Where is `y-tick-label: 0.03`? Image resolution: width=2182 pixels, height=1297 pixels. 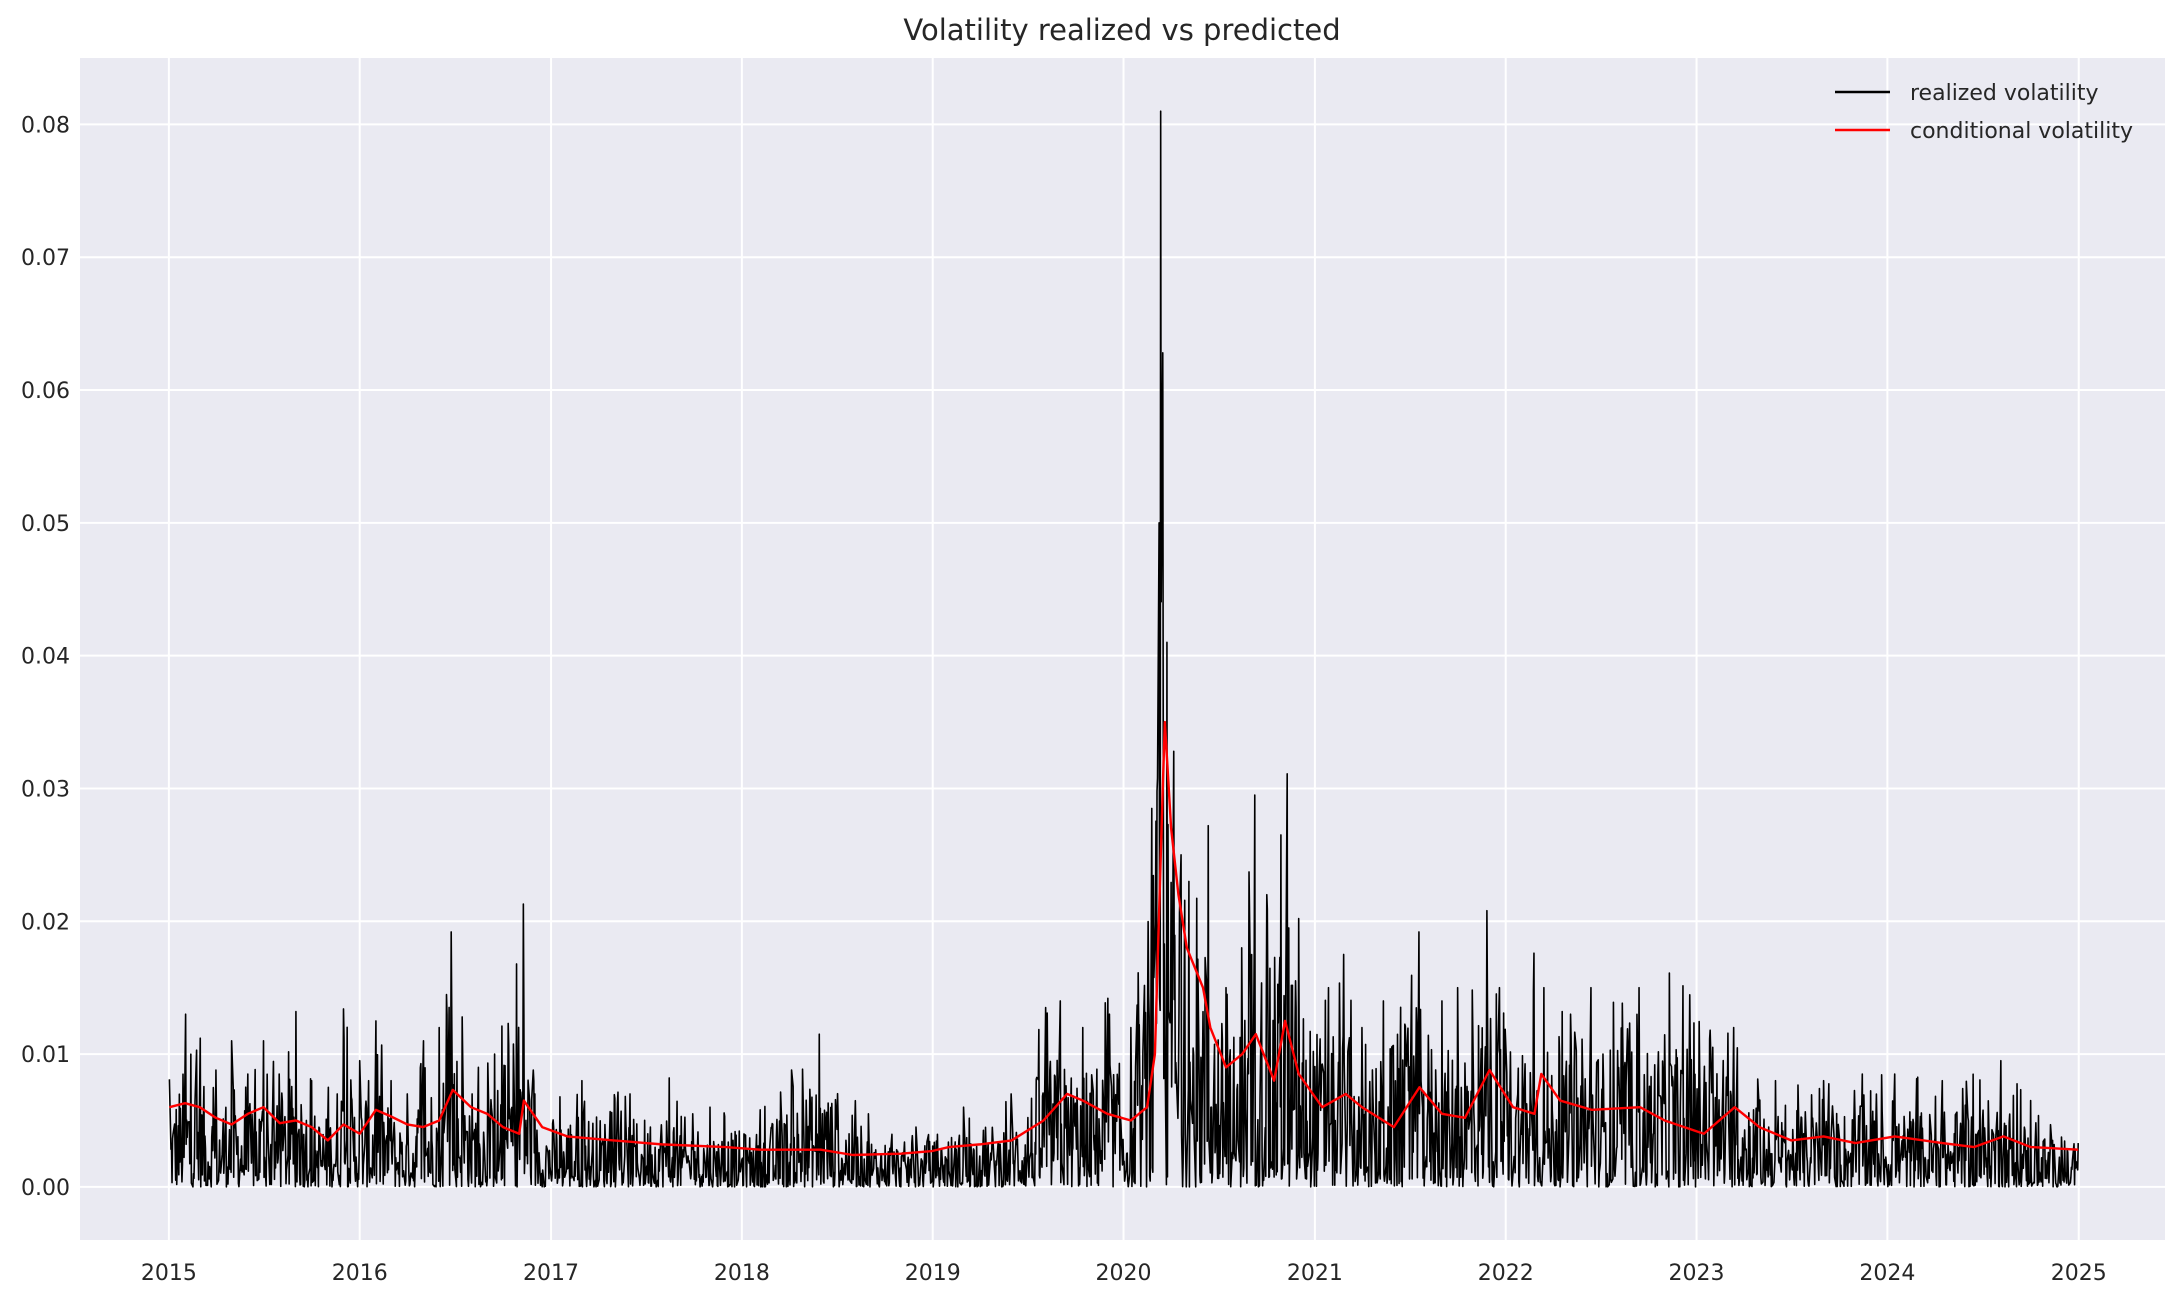
y-tick-label: 0.03 is located at coordinates (45, 789).